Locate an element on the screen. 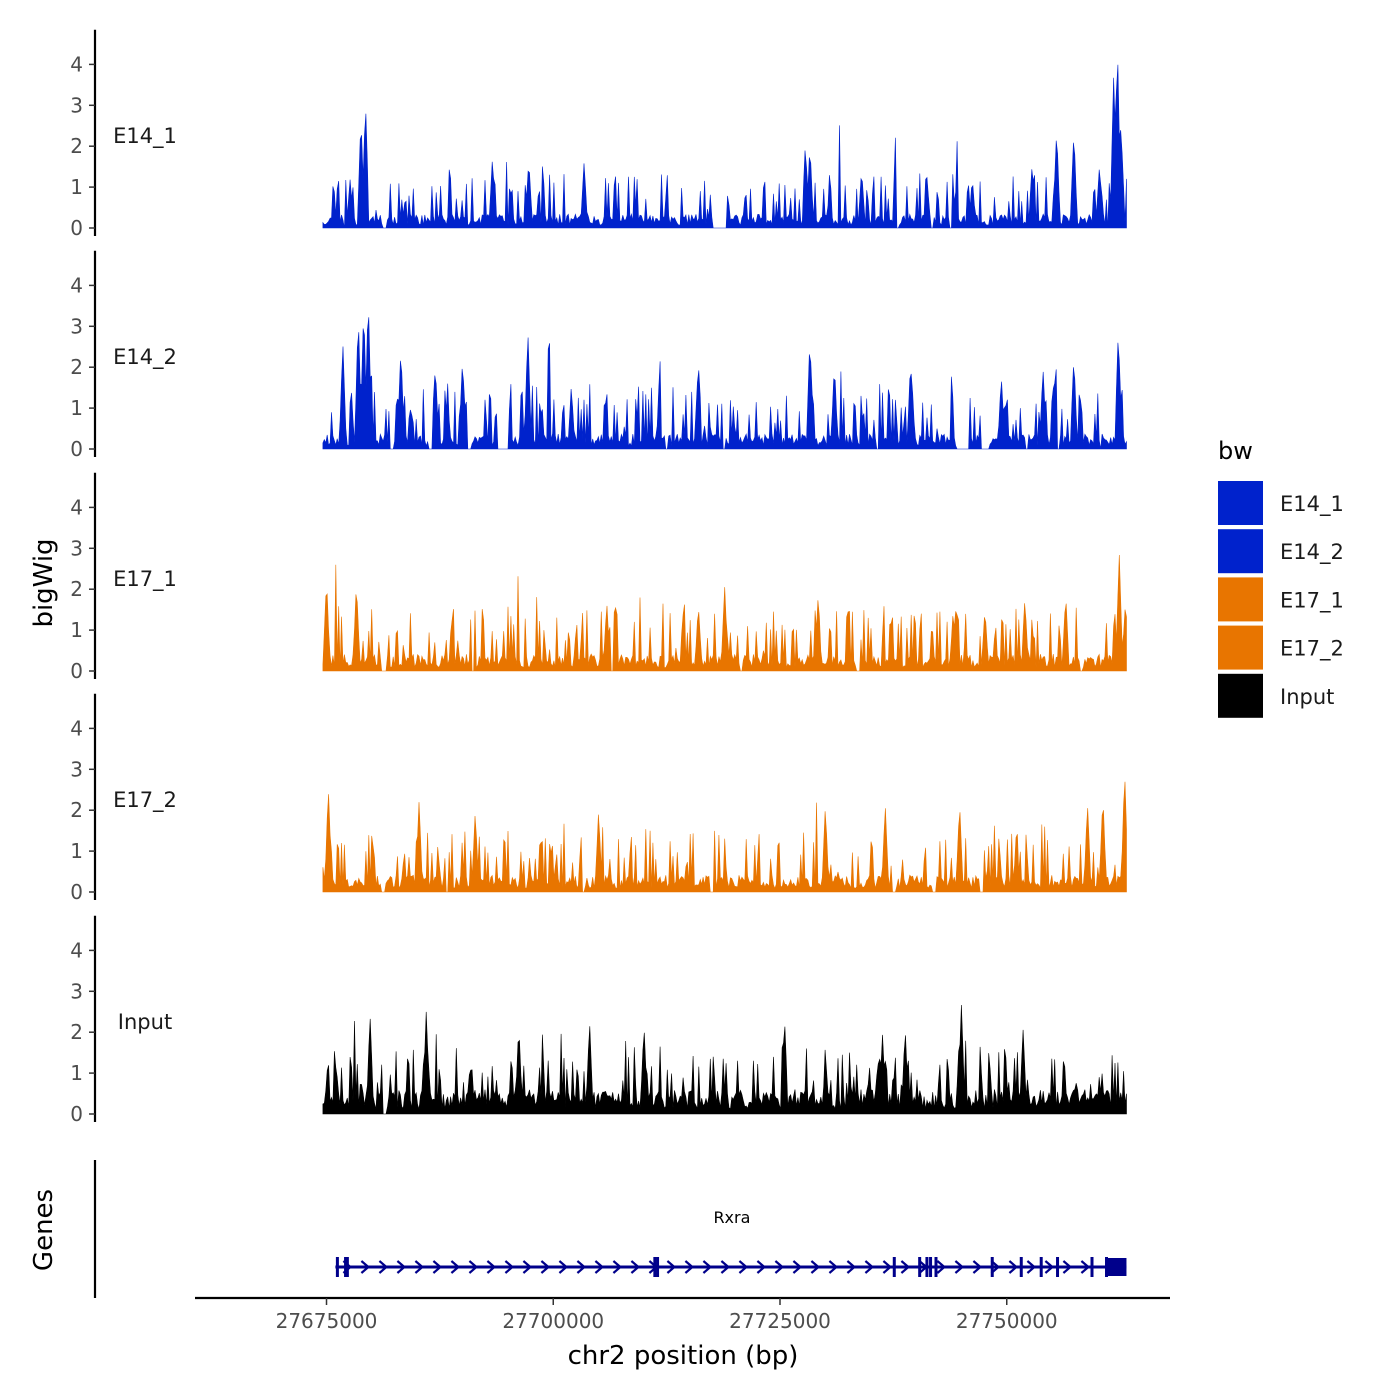 This screenshot has width=1400, height=1400. legend-entry-label: E14_2 is located at coordinates (1312, 552).